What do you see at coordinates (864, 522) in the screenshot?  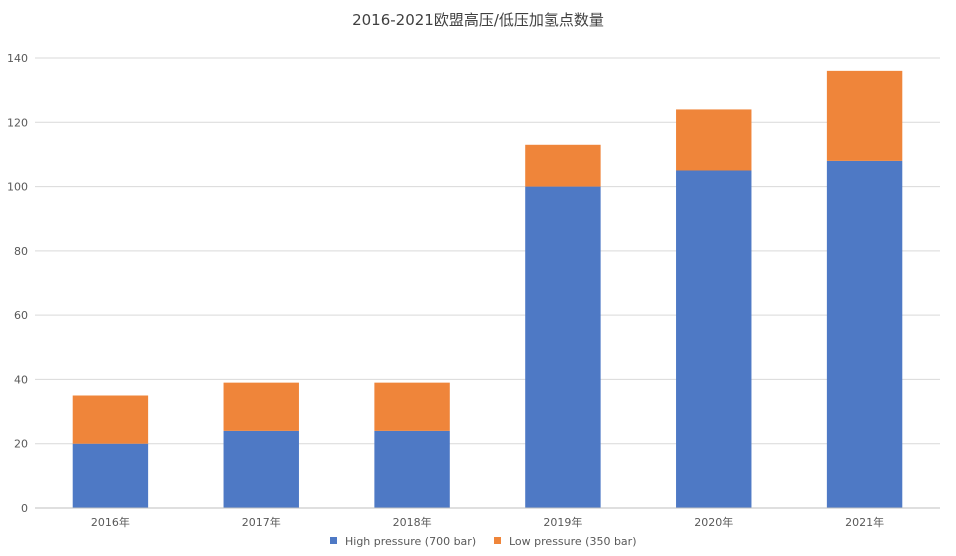 I see `x-tick-label: 2021年` at bounding box center [864, 522].